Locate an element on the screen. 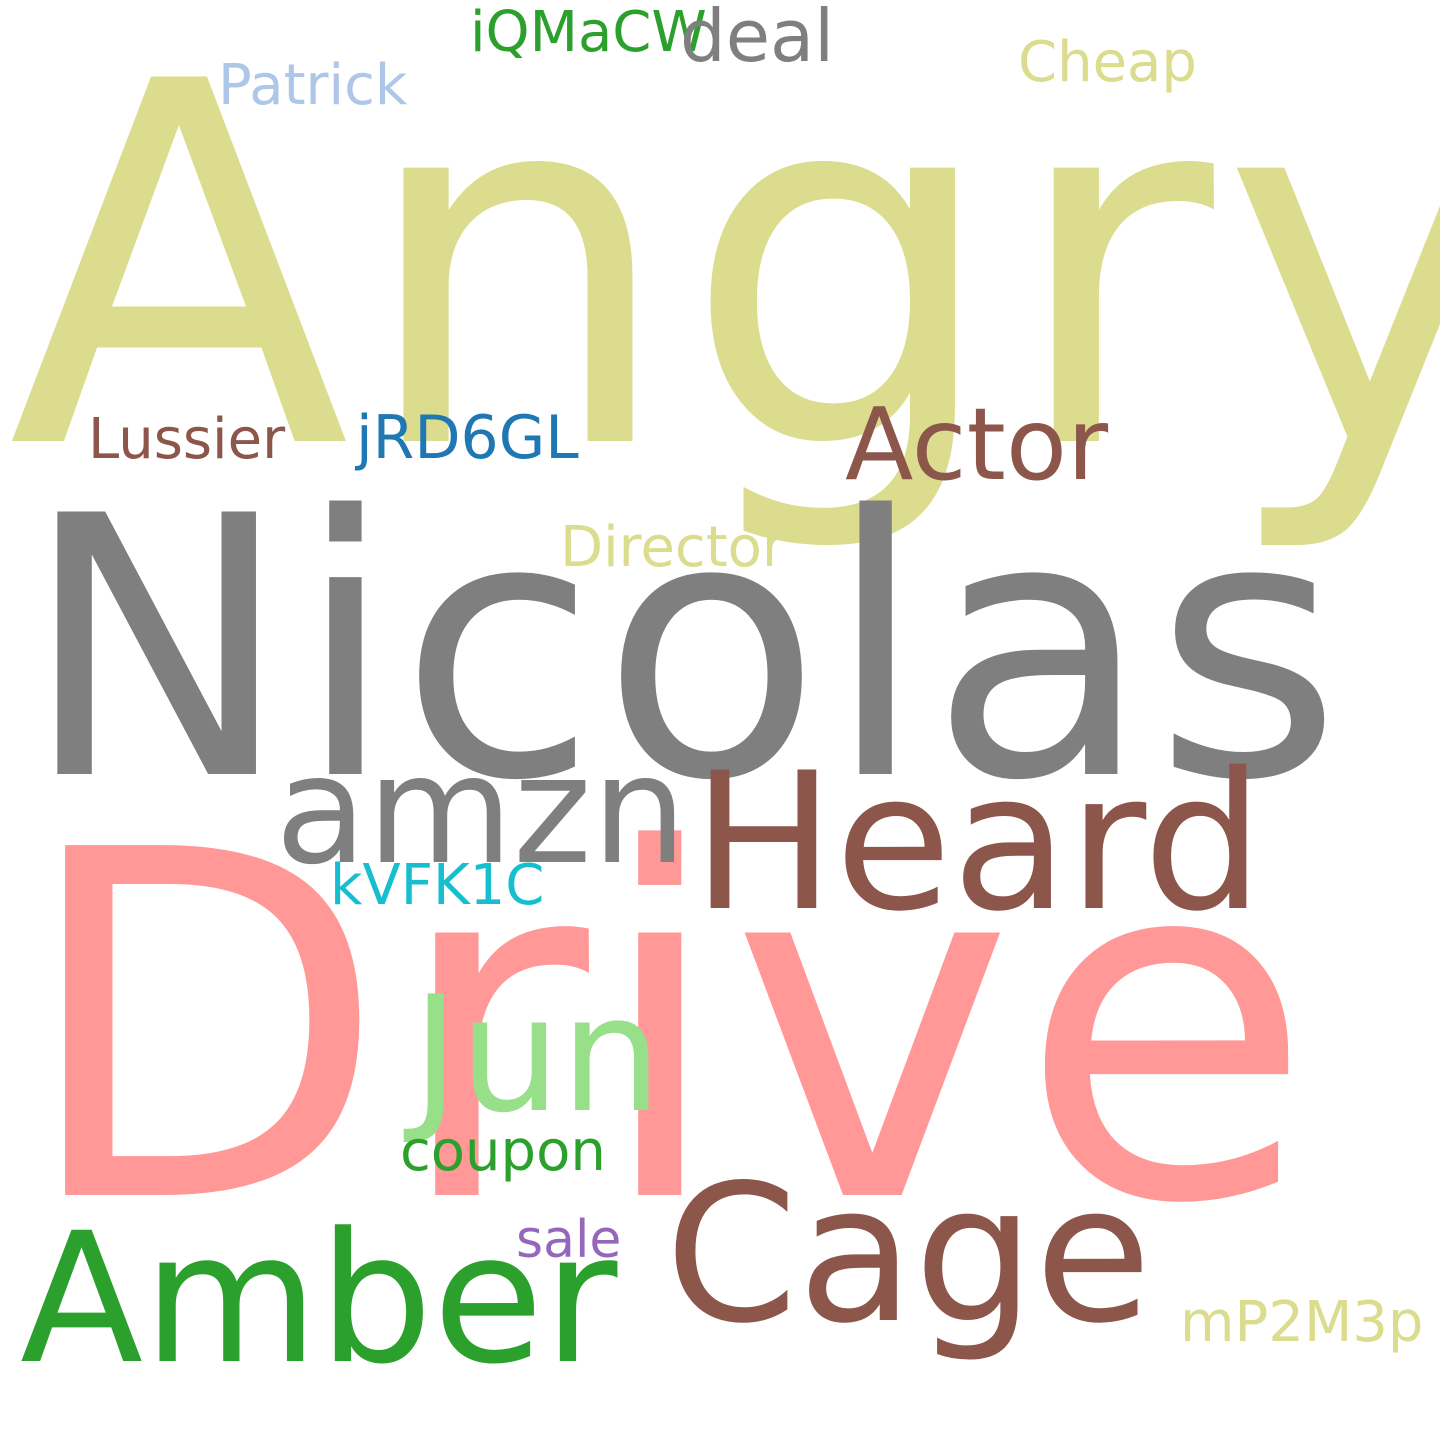 Image resolution: width=1440 pixels, height=1440 pixels. word-kvfk1c: kVFK1C is located at coordinates (437, 885).